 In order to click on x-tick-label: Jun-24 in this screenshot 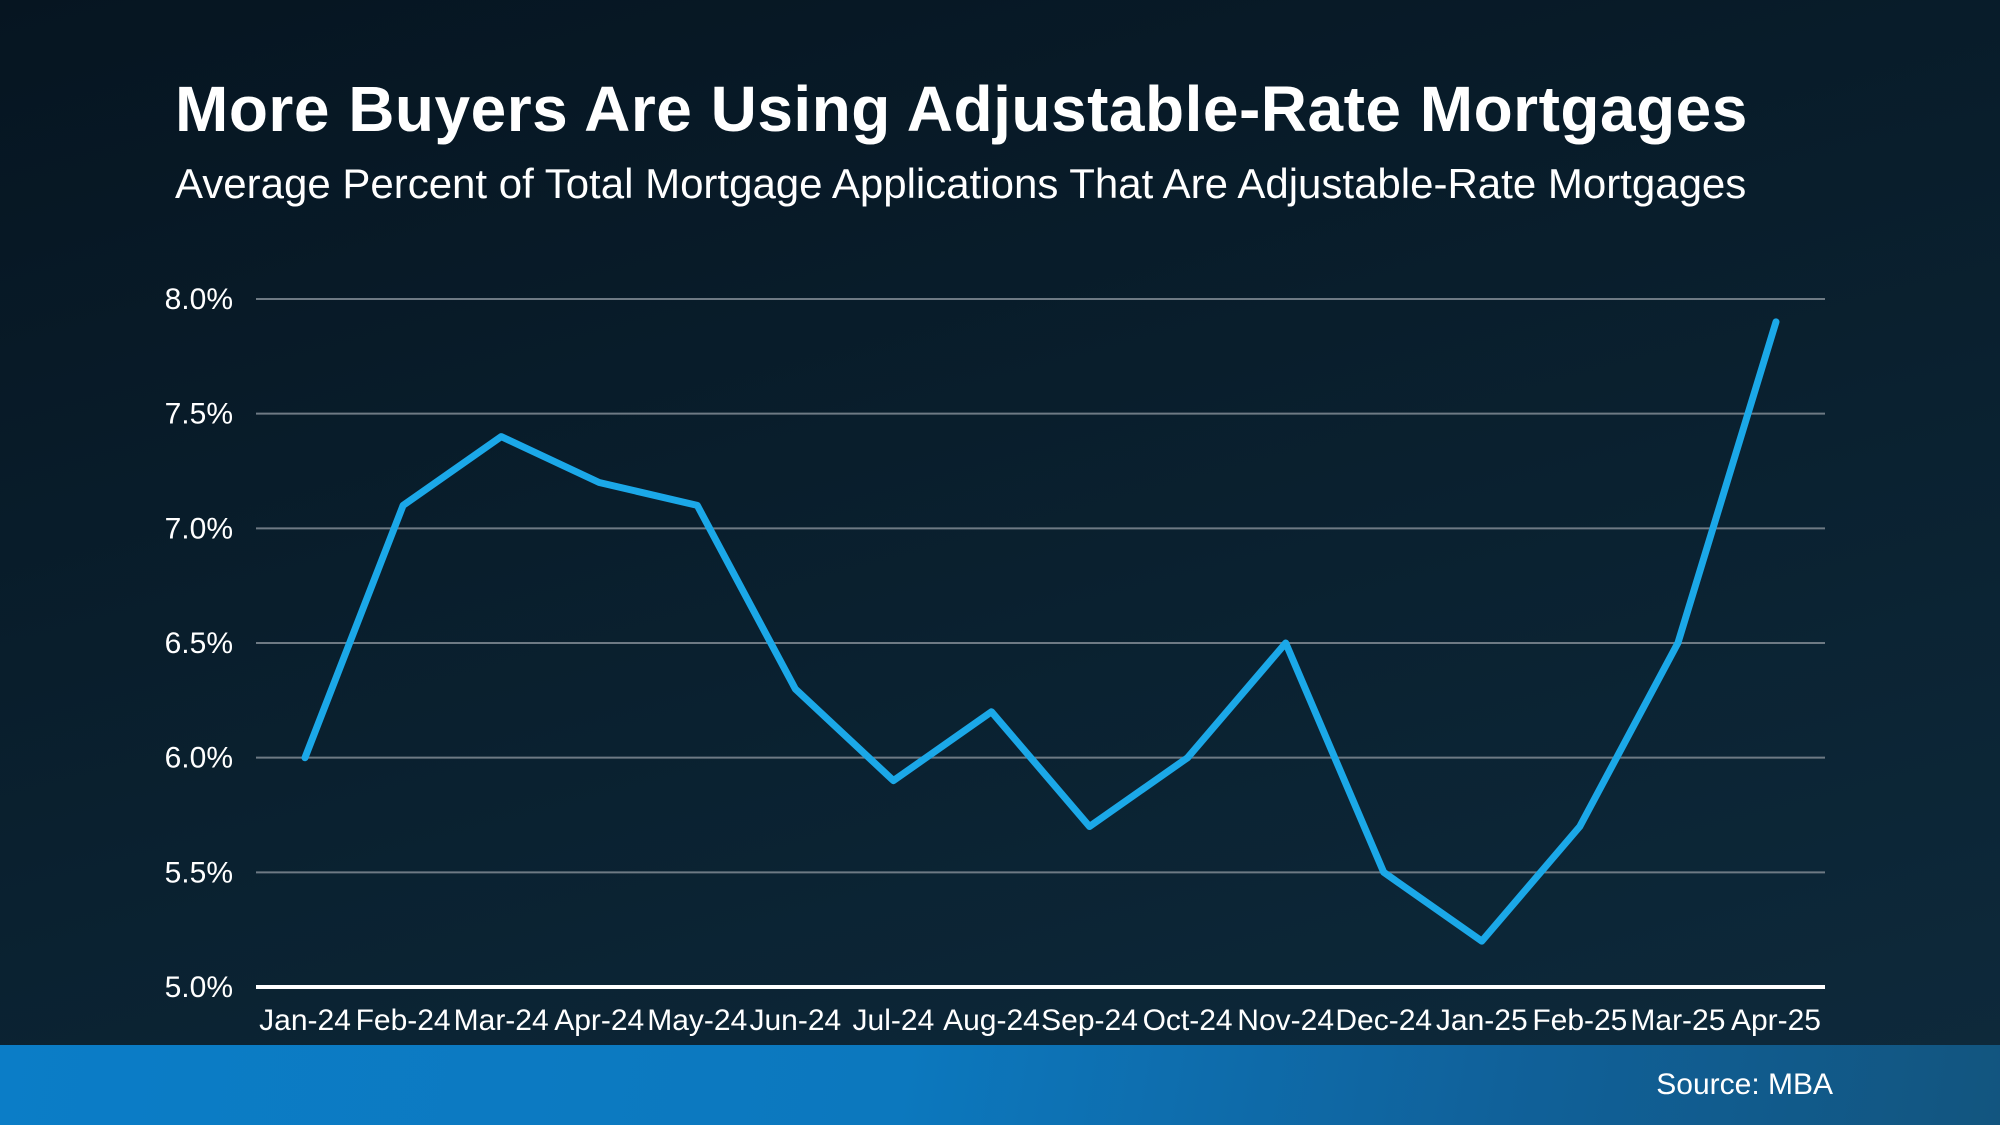, I will do `click(795, 1020)`.